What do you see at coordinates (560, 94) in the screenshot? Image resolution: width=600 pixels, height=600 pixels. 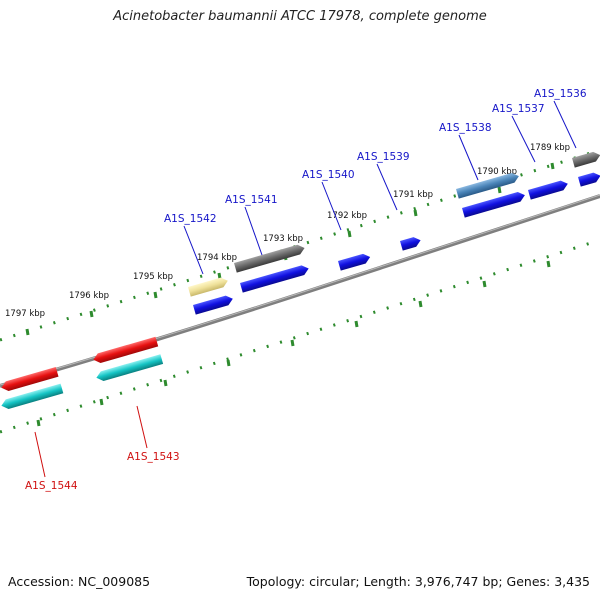 I see `gene-label: A1S_1536` at bounding box center [560, 94].